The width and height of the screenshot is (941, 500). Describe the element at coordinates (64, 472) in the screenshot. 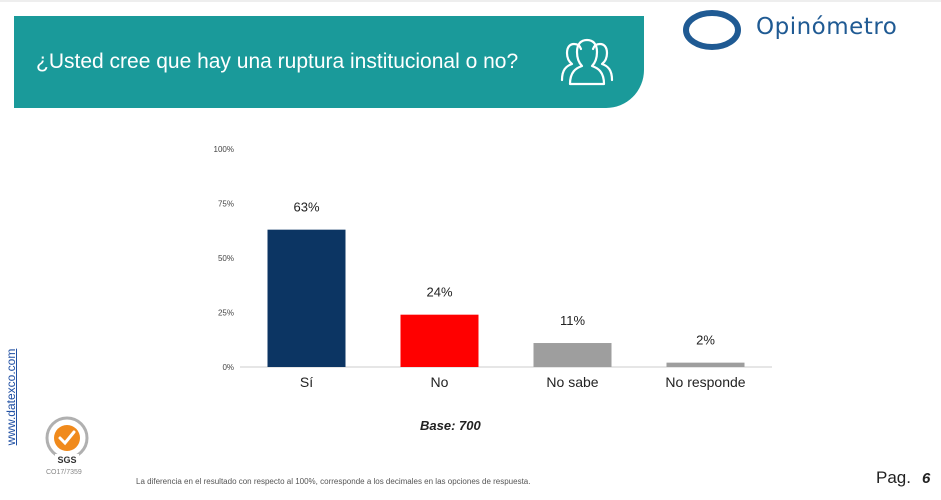

I see `seal-code: CO17/7359` at that location.